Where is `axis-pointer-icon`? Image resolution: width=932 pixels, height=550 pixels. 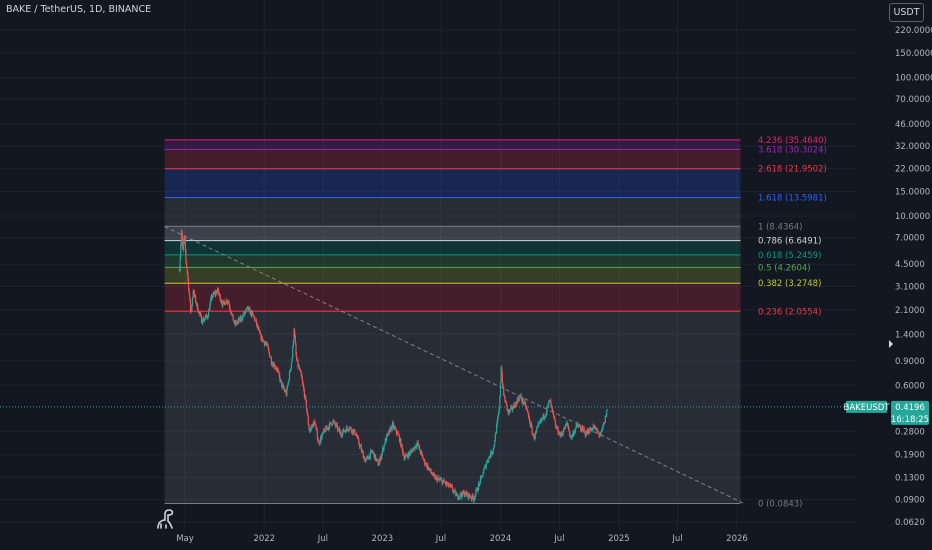 axis-pointer-icon is located at coordinates (891, 344).